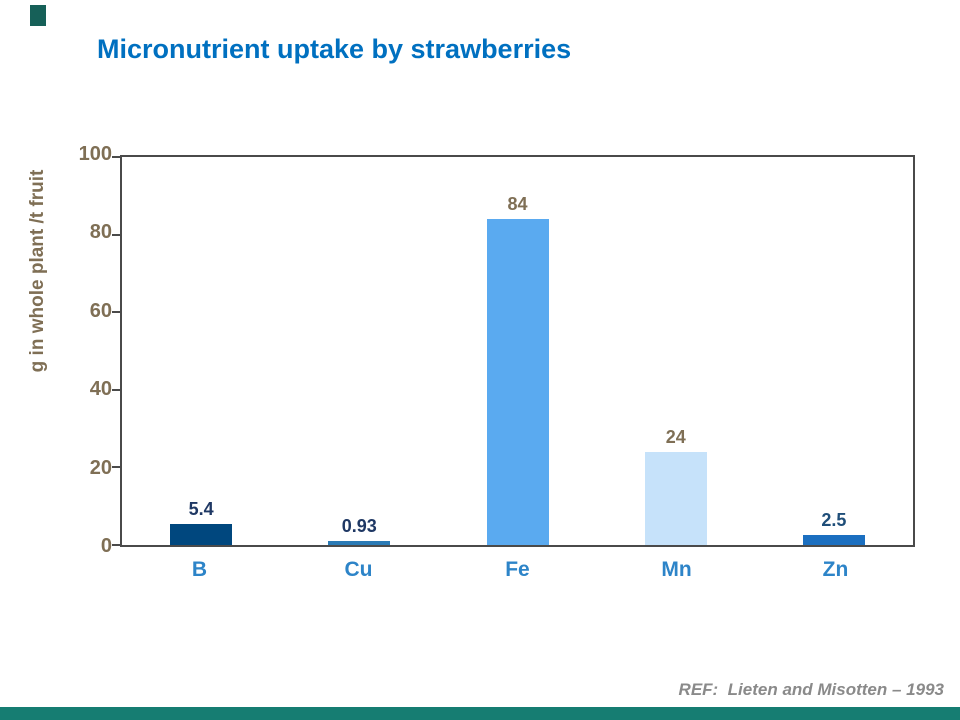 The image size is (960, 720). What do you see at coordinates (358, 569) in the screenshot?
I see `category-label-cu: Cu` at bounding box center [358, 569].